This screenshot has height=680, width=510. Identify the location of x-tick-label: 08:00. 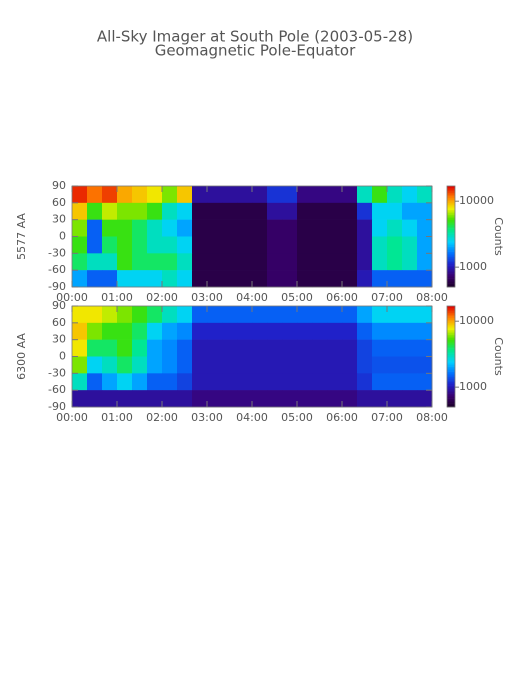
(432, 297).